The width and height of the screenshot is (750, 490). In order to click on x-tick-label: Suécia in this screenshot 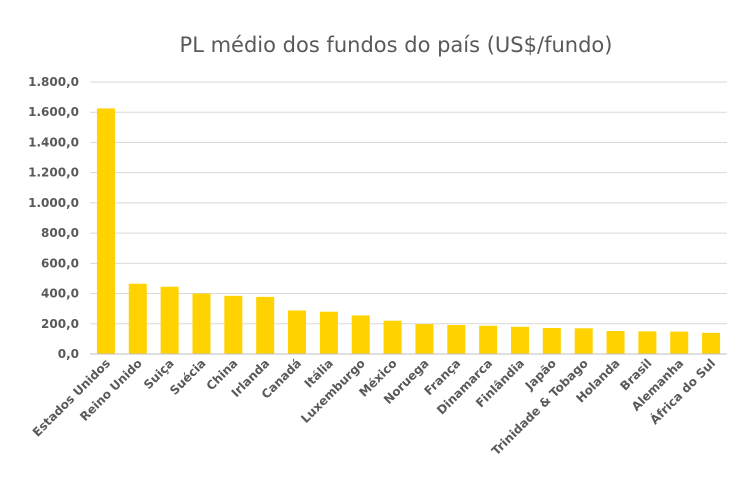, I will do `click(187, 376)`.